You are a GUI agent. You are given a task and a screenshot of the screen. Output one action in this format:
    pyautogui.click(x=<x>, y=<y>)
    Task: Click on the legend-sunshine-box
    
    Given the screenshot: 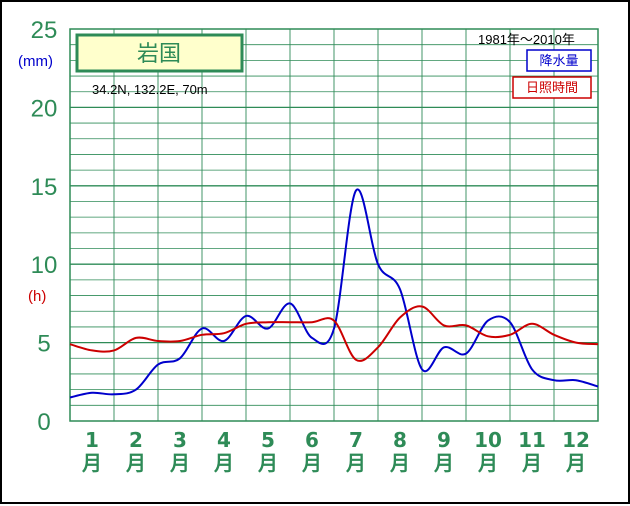 What is the action you would take?
    pyautogui.click(x=552, y=87)
    